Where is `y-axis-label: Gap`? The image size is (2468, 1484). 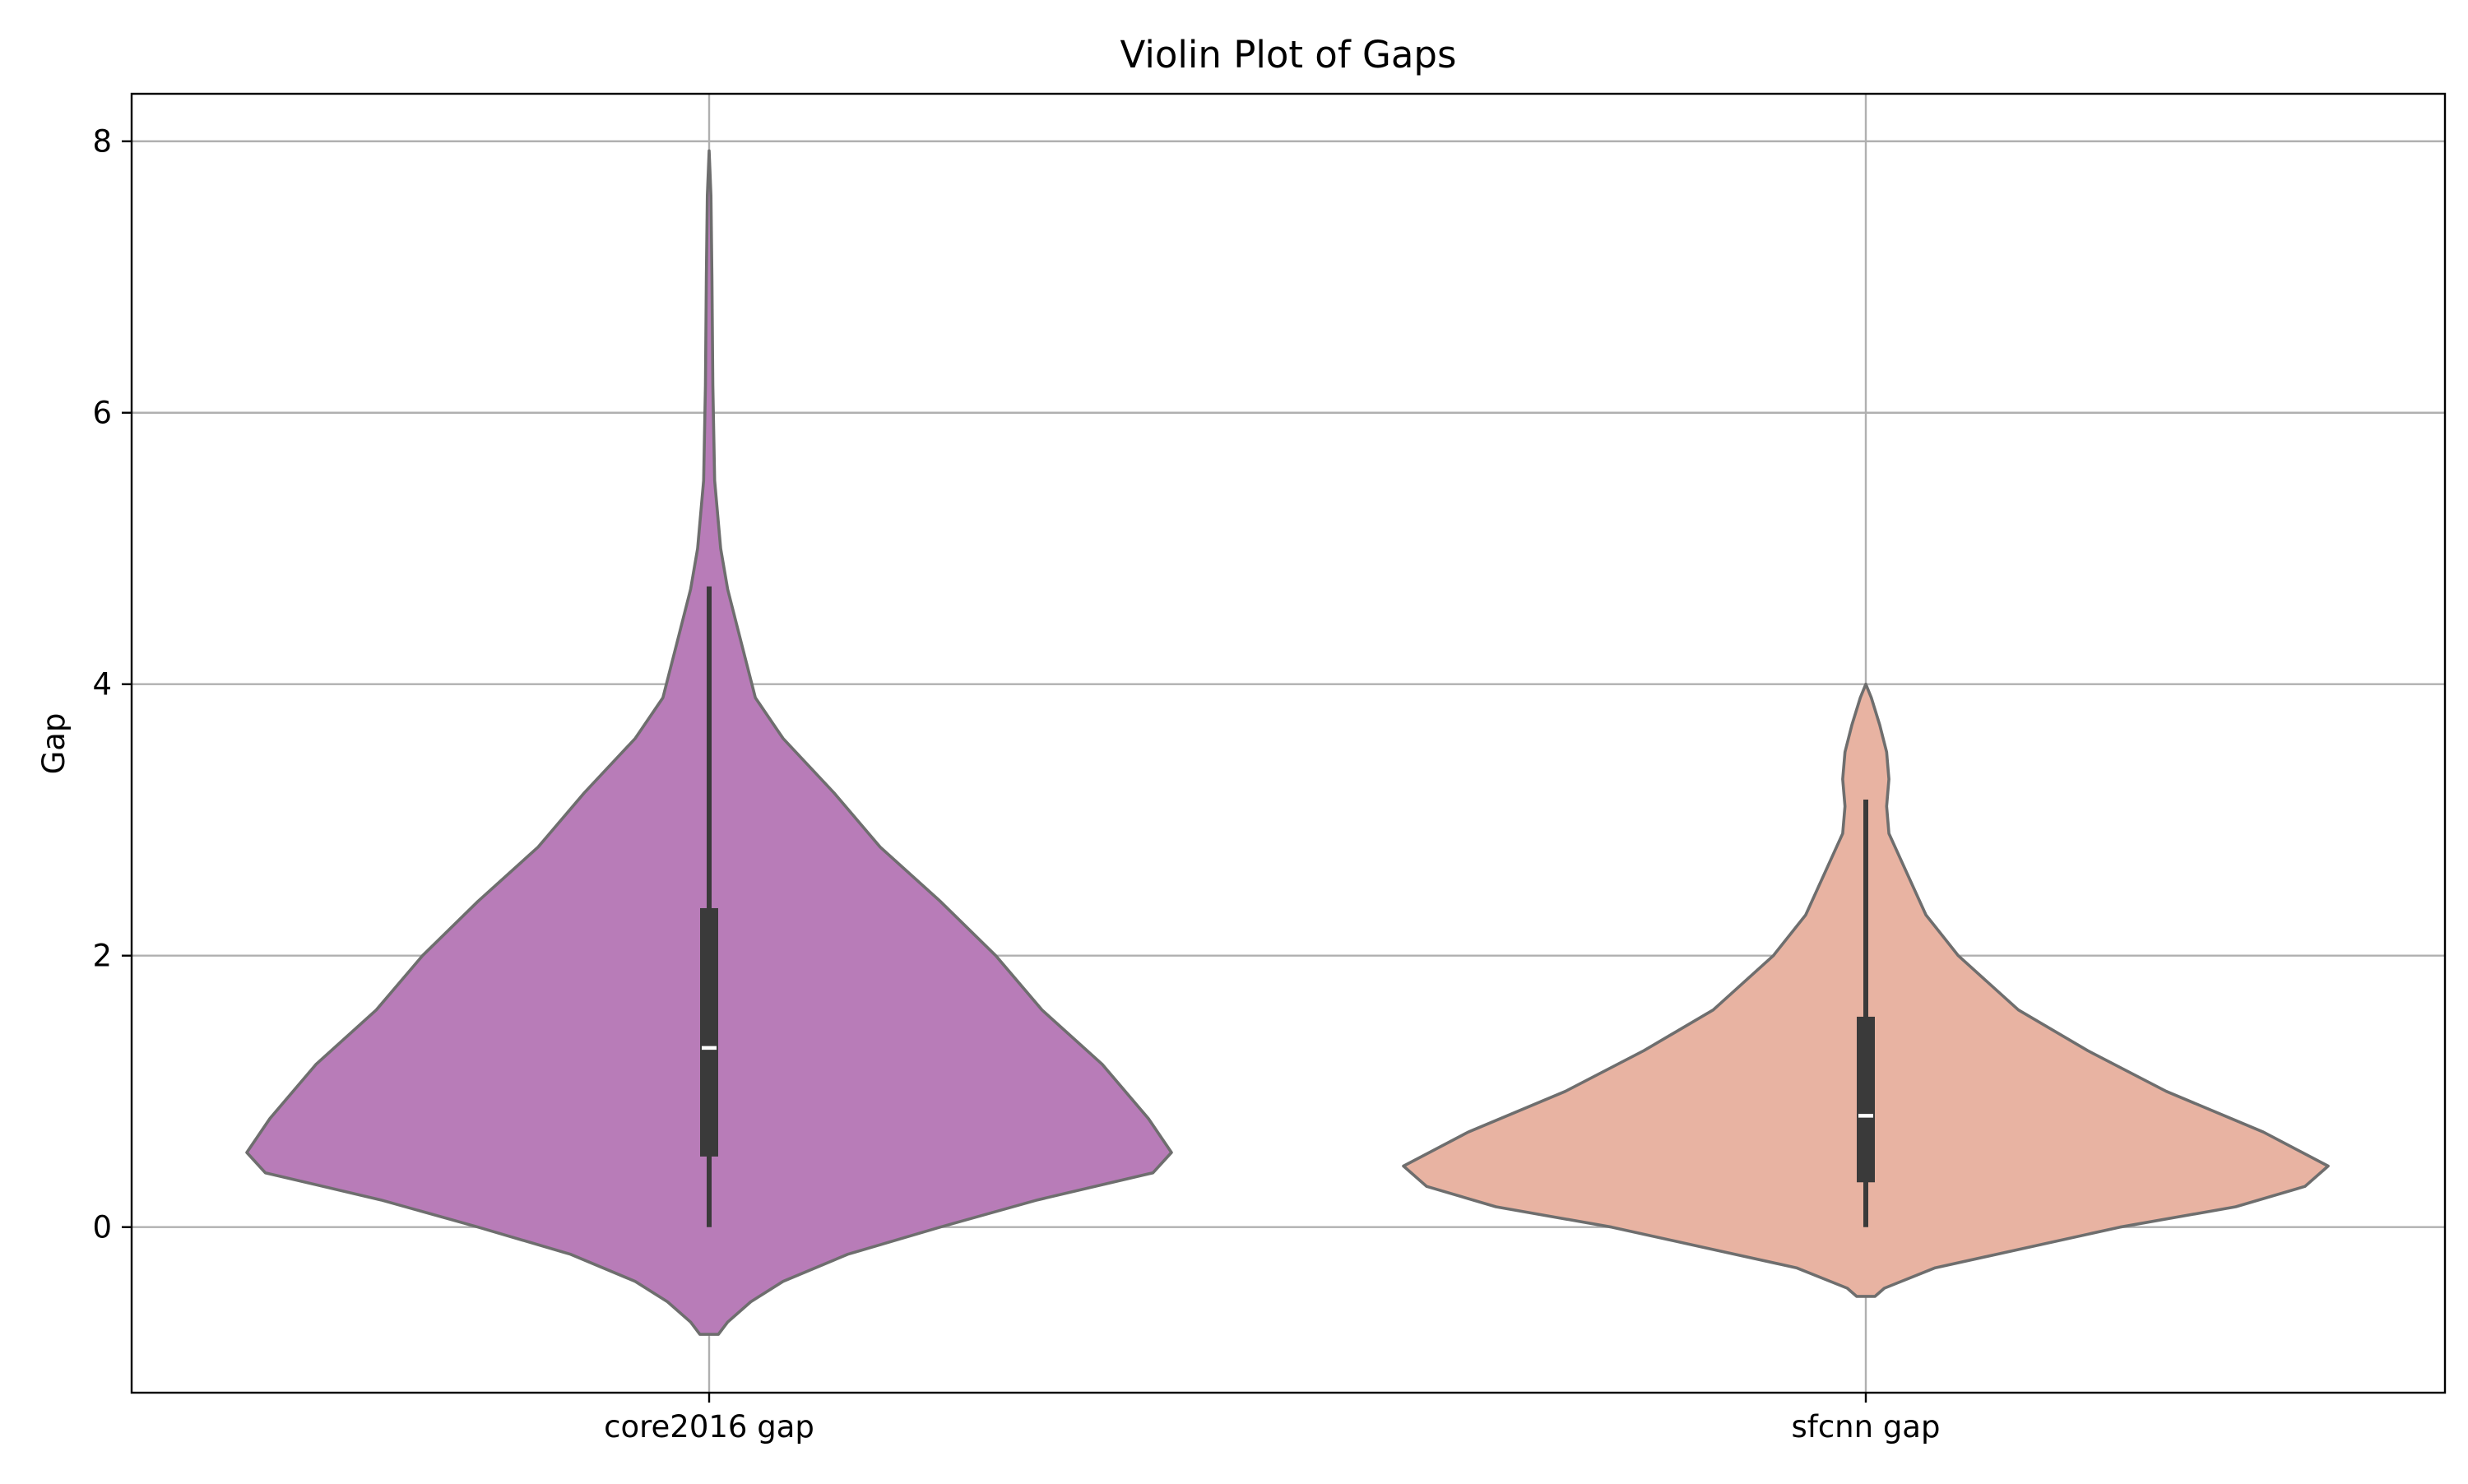 y-axis-label: Gap is located at coordinates (54, 744).